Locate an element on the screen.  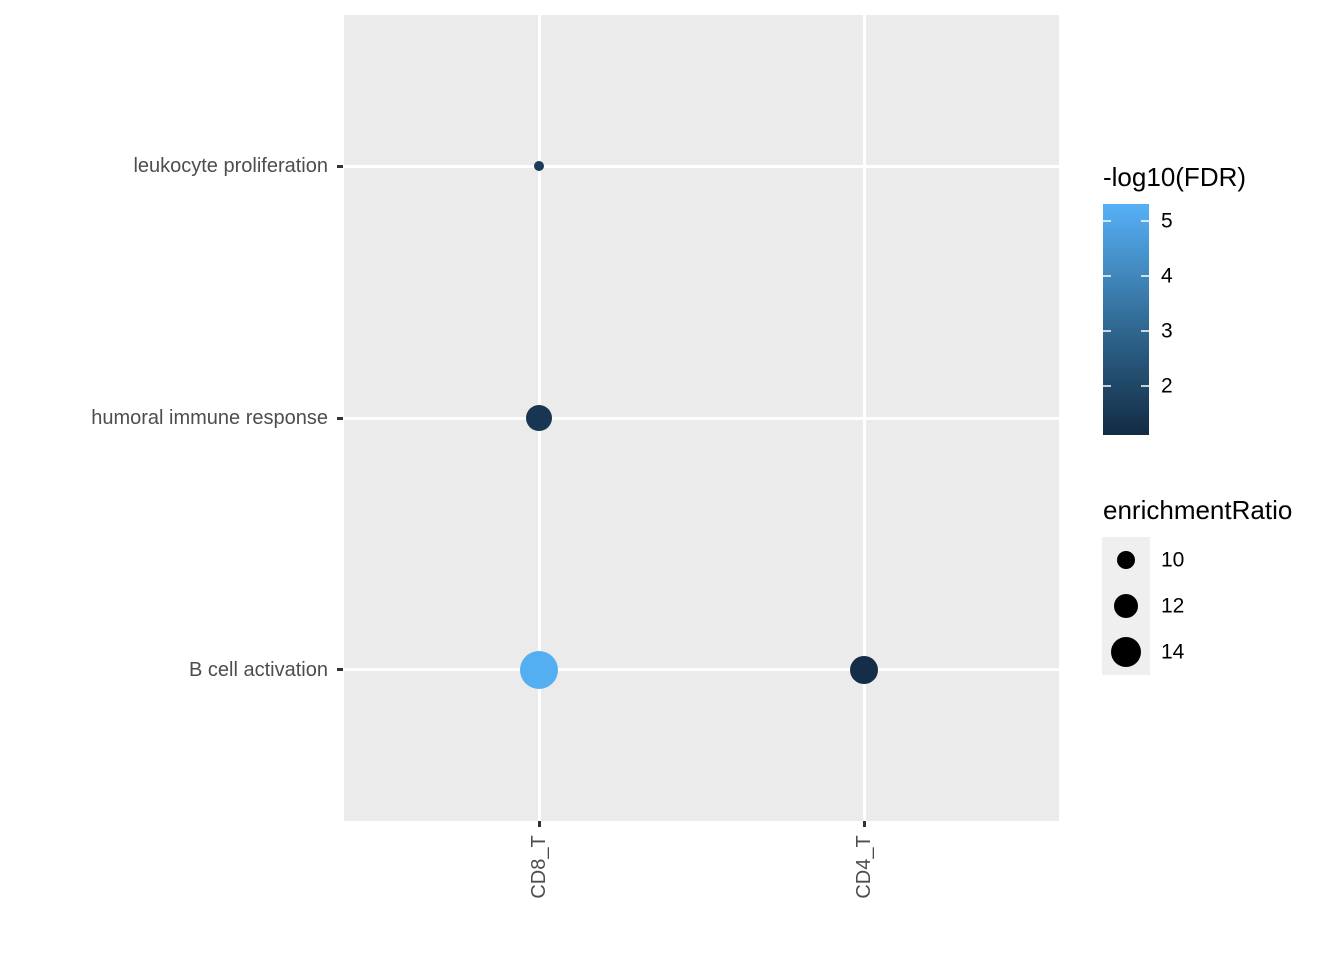
y-axis-label: leukocyte proliferation is located at coordinates (230, 166).